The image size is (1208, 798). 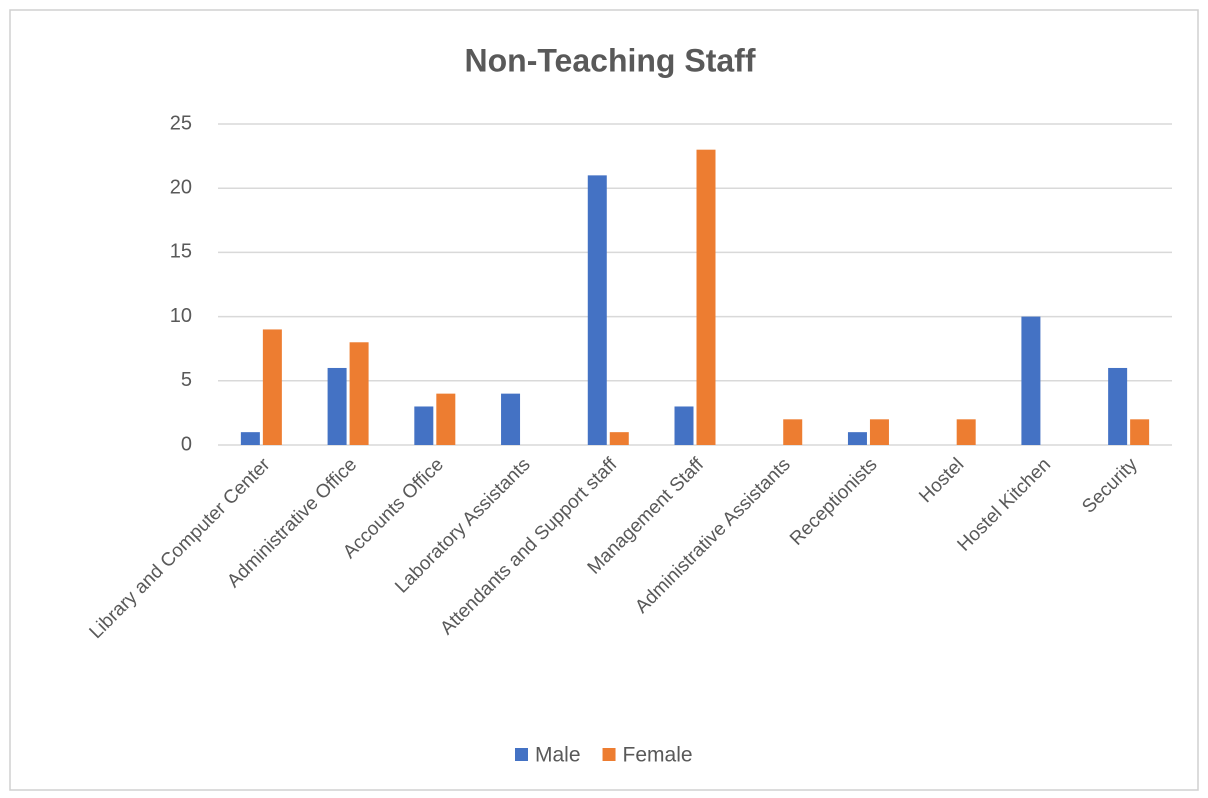 I want to click on chart-title: Non-Teaching Staff, so click(x=610, y=60).